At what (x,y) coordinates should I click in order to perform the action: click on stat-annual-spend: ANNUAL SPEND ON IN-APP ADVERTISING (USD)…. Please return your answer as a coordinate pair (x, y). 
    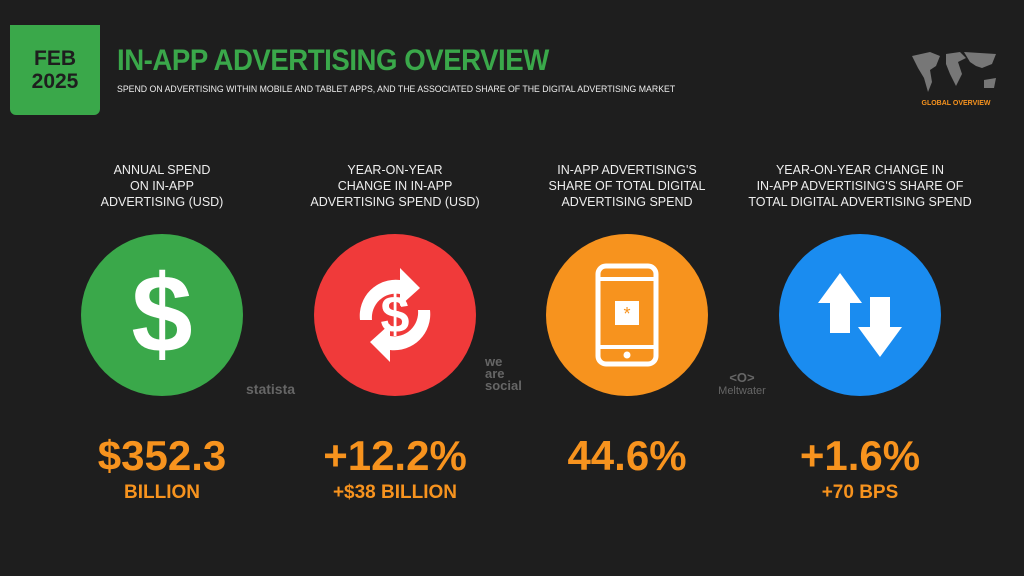
    Looking at the image, I should click on (162, 333).